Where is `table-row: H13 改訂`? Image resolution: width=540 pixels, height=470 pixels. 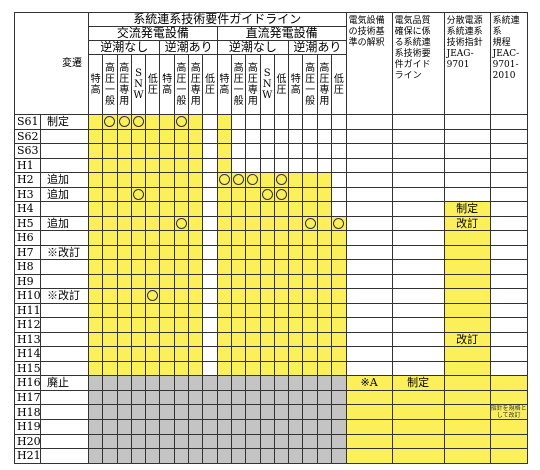
table-row: H13 改訂 is located at coordinates (271, 339).